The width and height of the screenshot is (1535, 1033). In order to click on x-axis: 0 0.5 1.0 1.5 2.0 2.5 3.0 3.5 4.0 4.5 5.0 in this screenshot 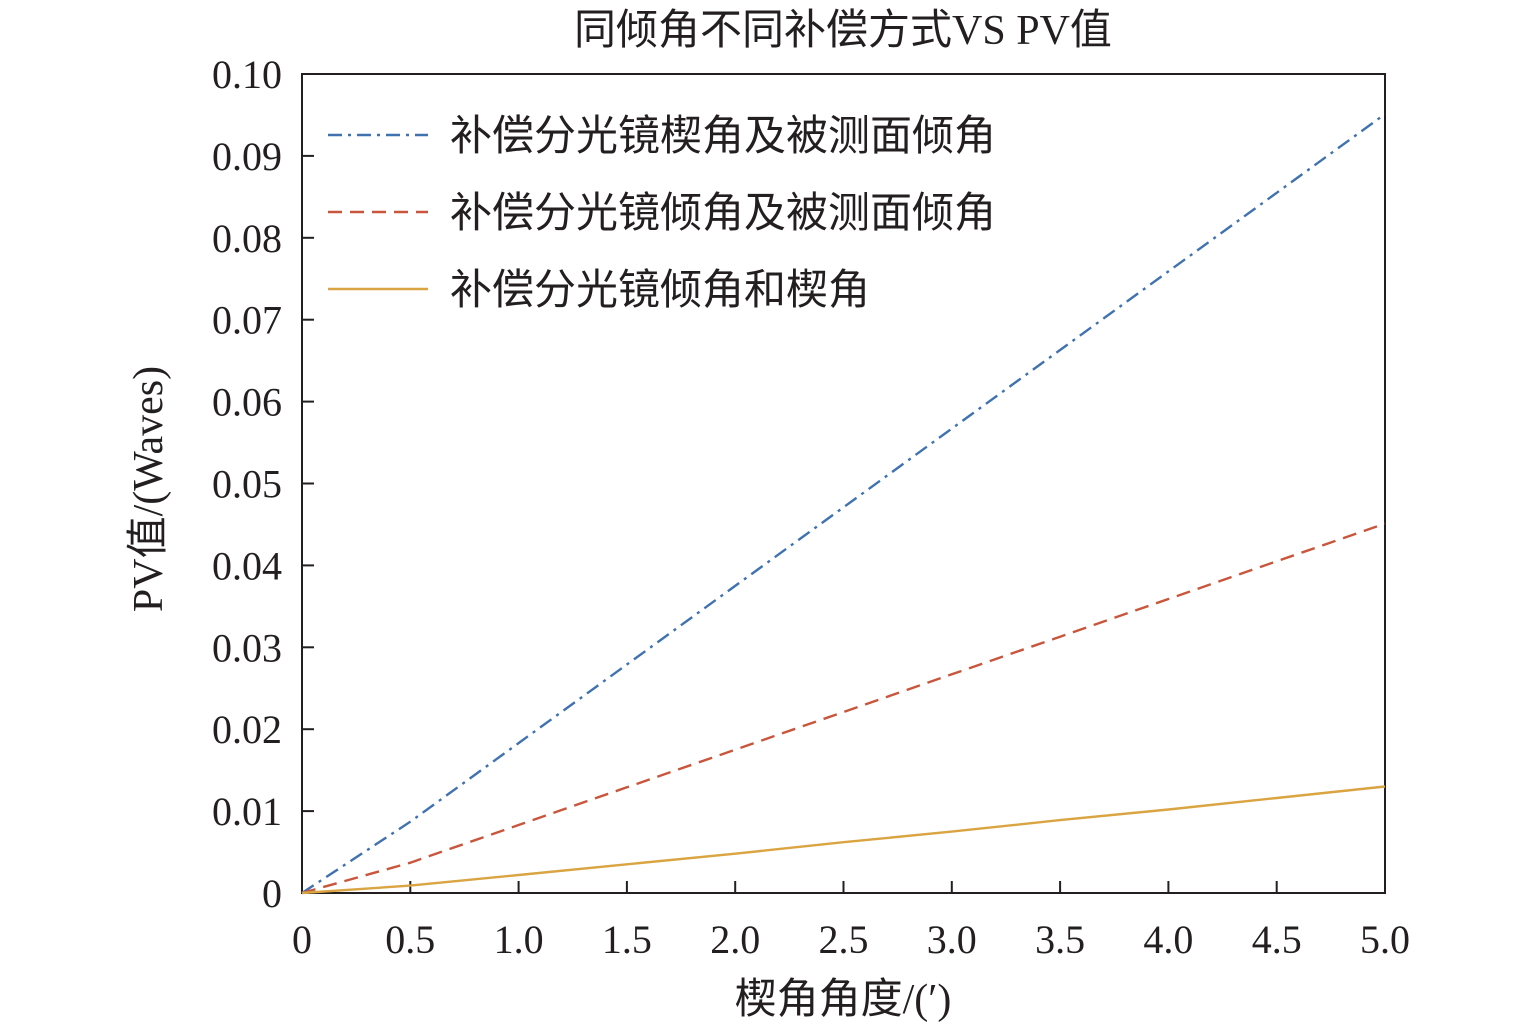, I will do `click(851, 921)`.